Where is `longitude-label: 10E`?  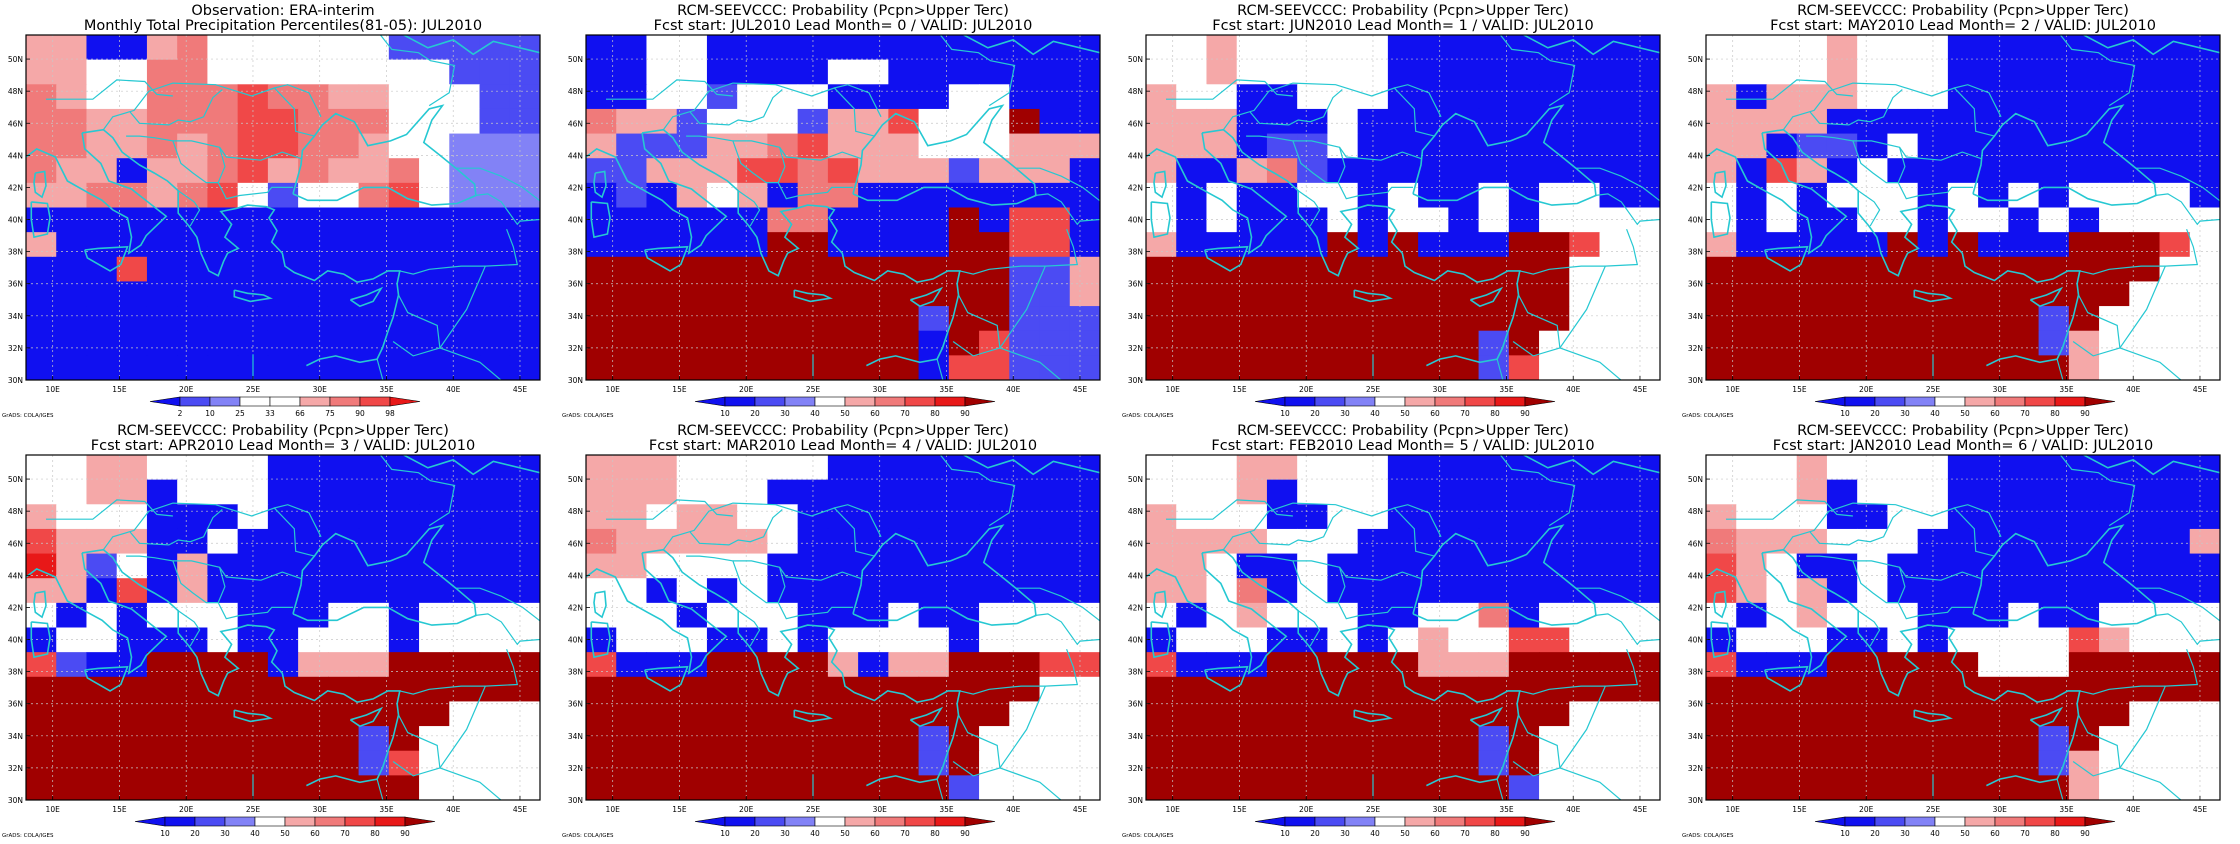 longitude-label: 10E is located at coordinates (613, 809).